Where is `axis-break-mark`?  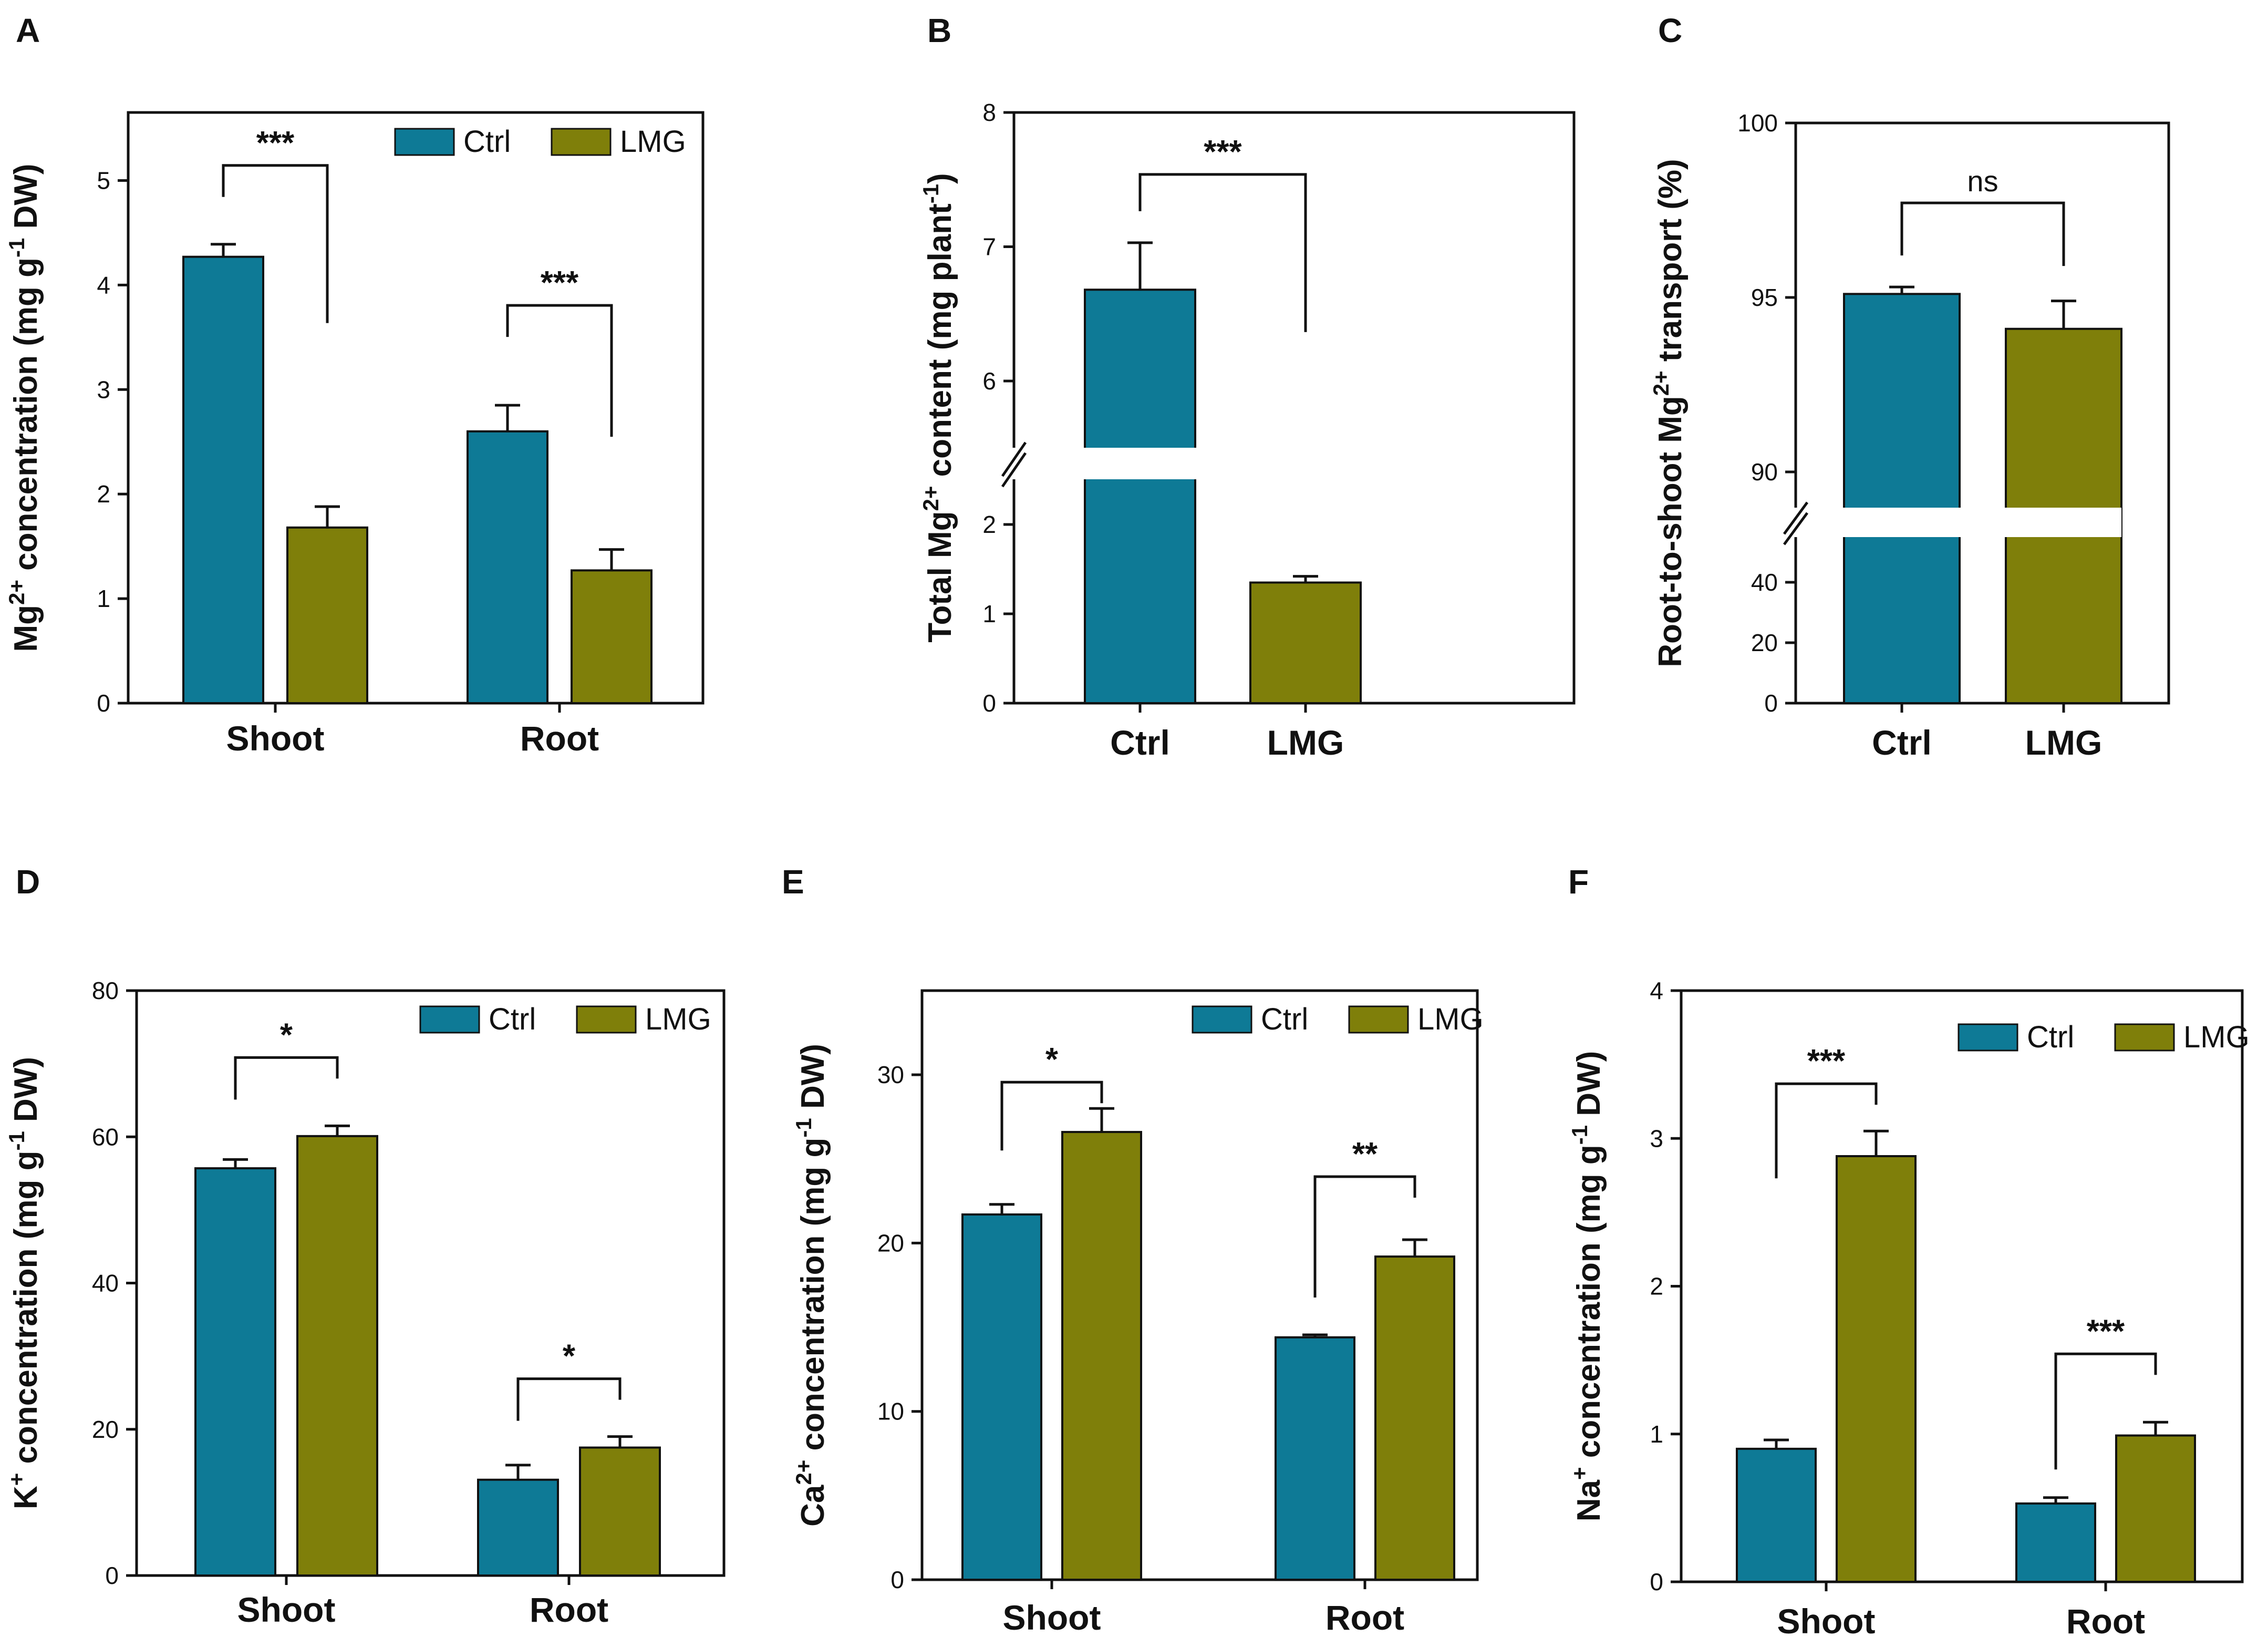
axis-break-mark is located at coordinates (1796, 528).